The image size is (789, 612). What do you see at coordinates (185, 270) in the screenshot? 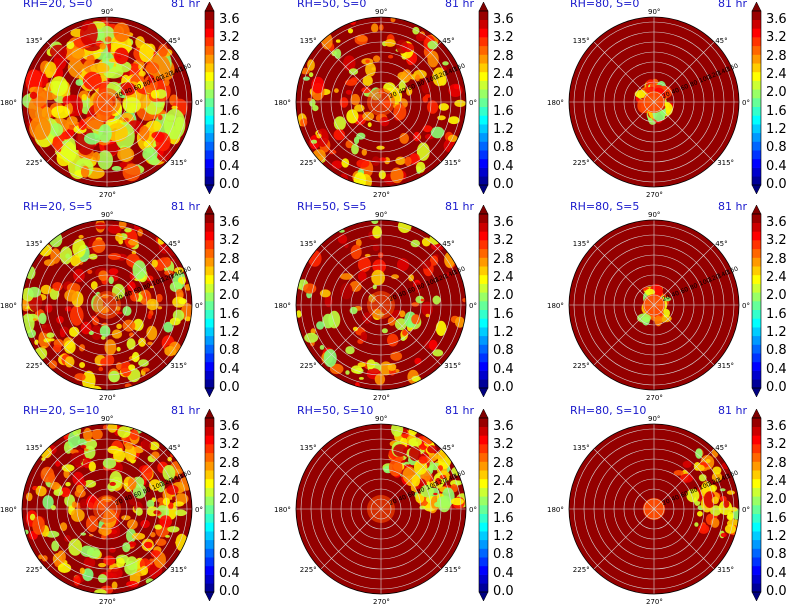
I see `radial-tick-label: 160` at bounding box center [185, 270].